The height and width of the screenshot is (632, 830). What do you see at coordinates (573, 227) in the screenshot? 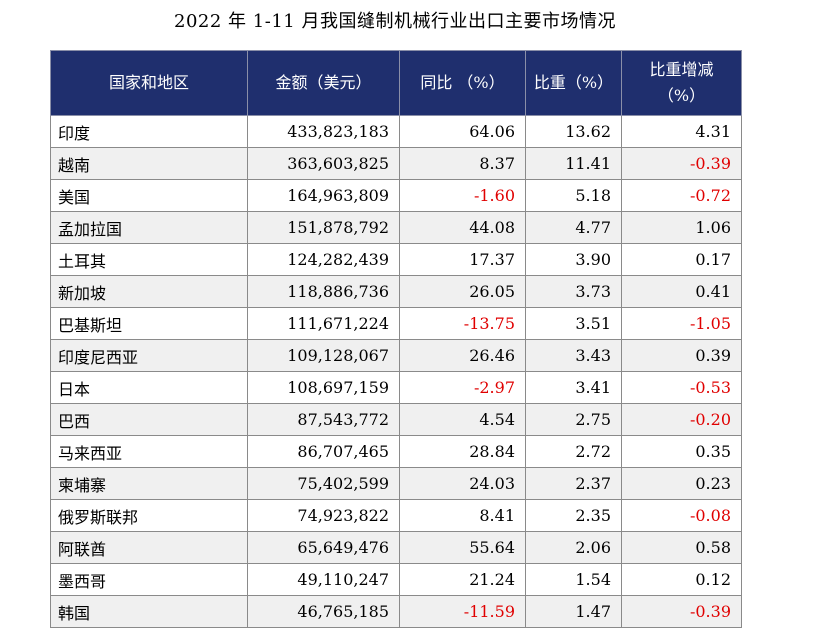
I see `cell-share: 4.77` at bounding box center [573, 227].